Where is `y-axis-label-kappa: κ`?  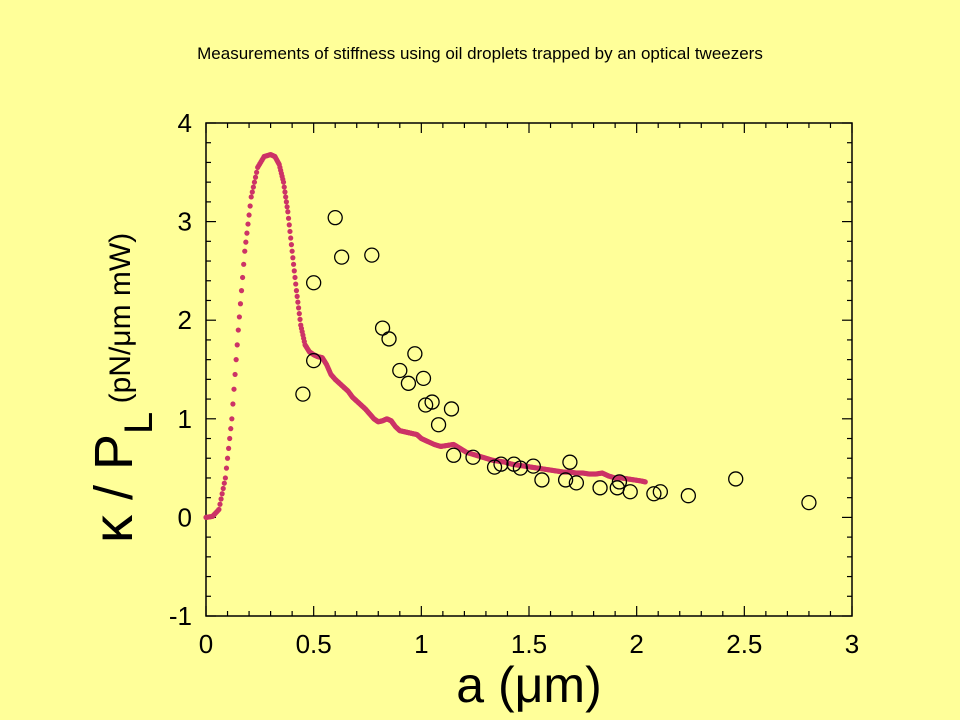
y-axis-label-kappa: κ is located at coordinates (112, 528).